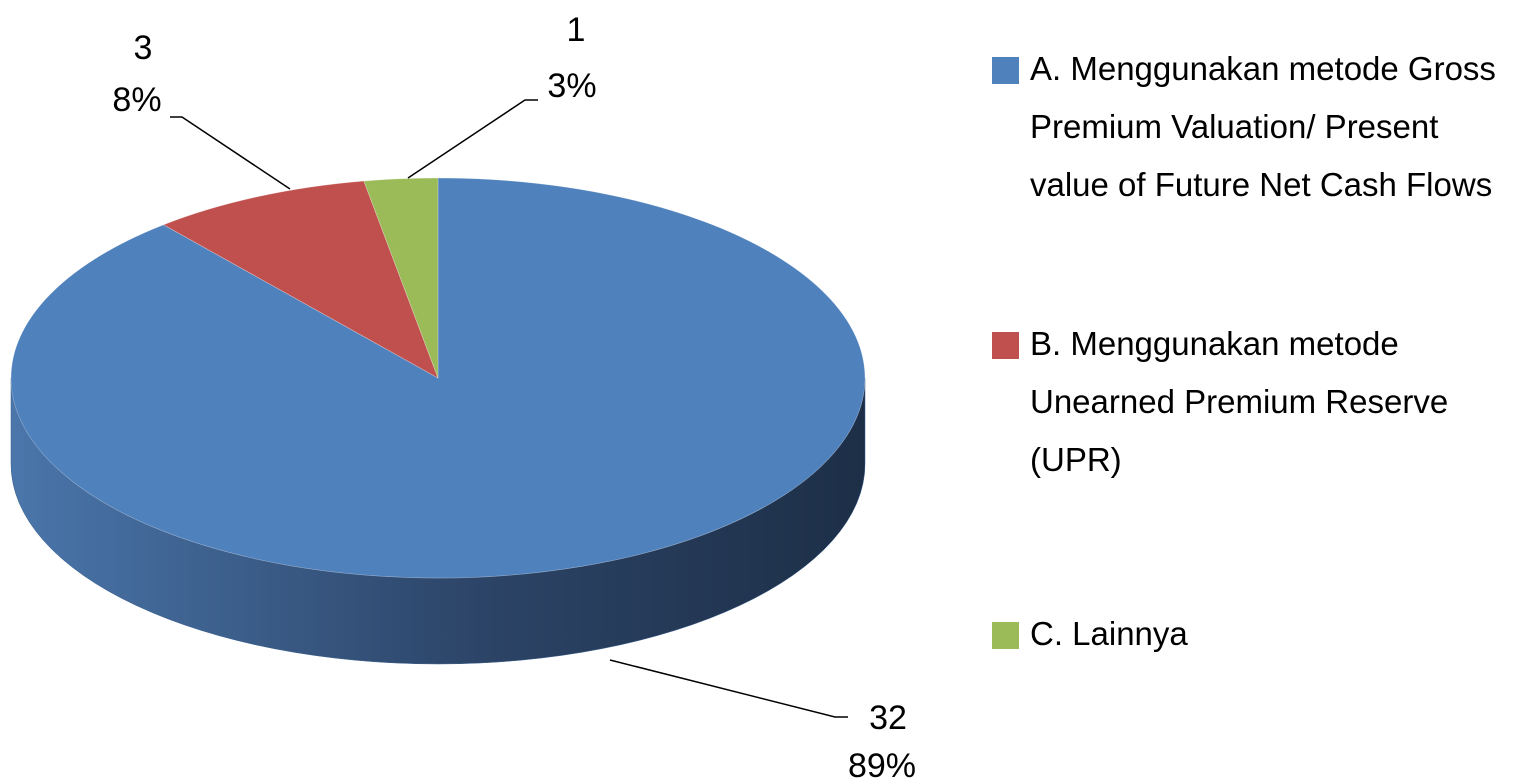 The image size is (1536, 784). What do you see at coordinates (143, 48) in the screenshot?
I see `value-label: 3` at bounding box center [143, 48].